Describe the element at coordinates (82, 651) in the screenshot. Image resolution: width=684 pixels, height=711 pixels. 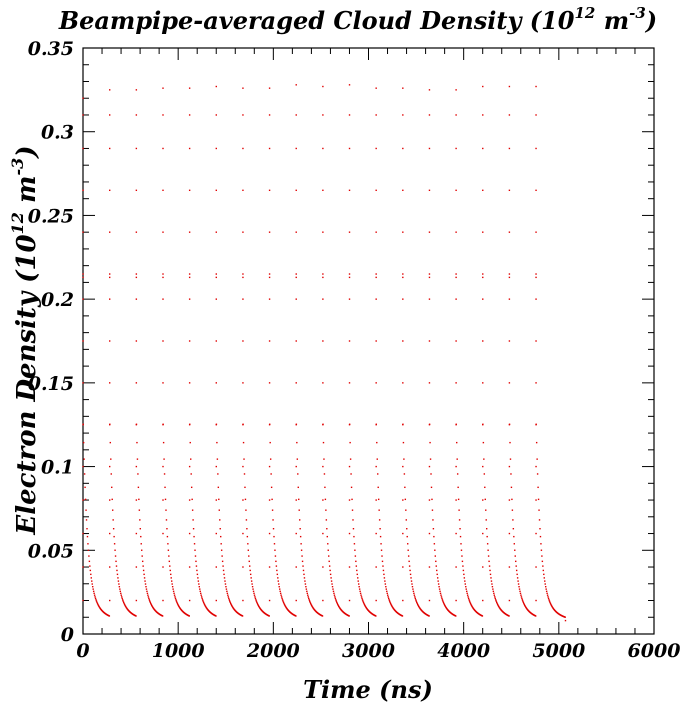
I see `x-tick-label: 0` at that location.